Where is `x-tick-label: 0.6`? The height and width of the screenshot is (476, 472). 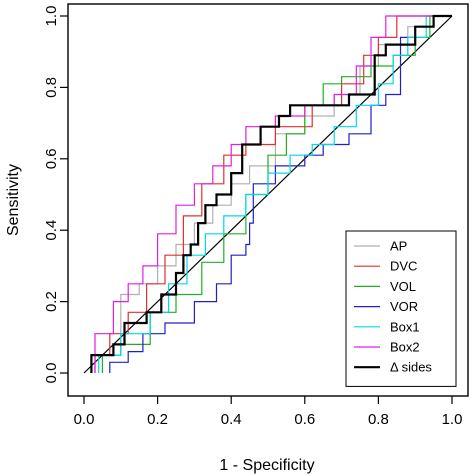
x-tick-label: 0.6 is located at coordinates (304, 419).